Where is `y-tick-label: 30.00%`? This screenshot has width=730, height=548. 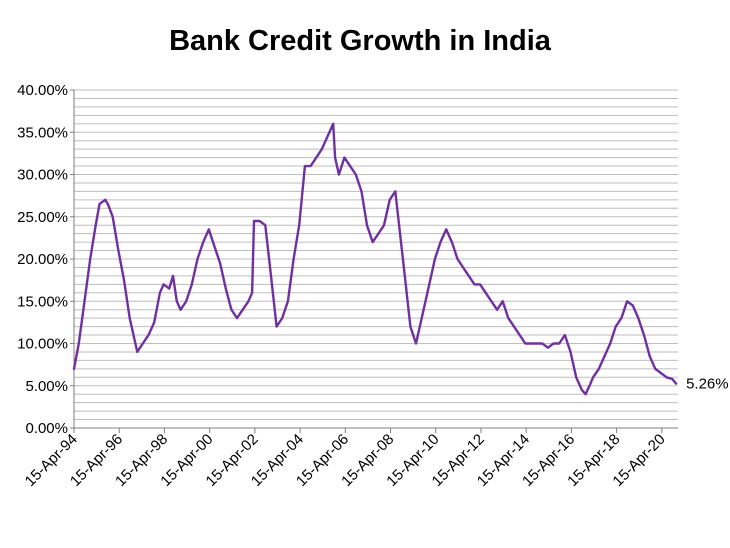 y-tick-label: 30.00% is located at coordinates (42, 175).